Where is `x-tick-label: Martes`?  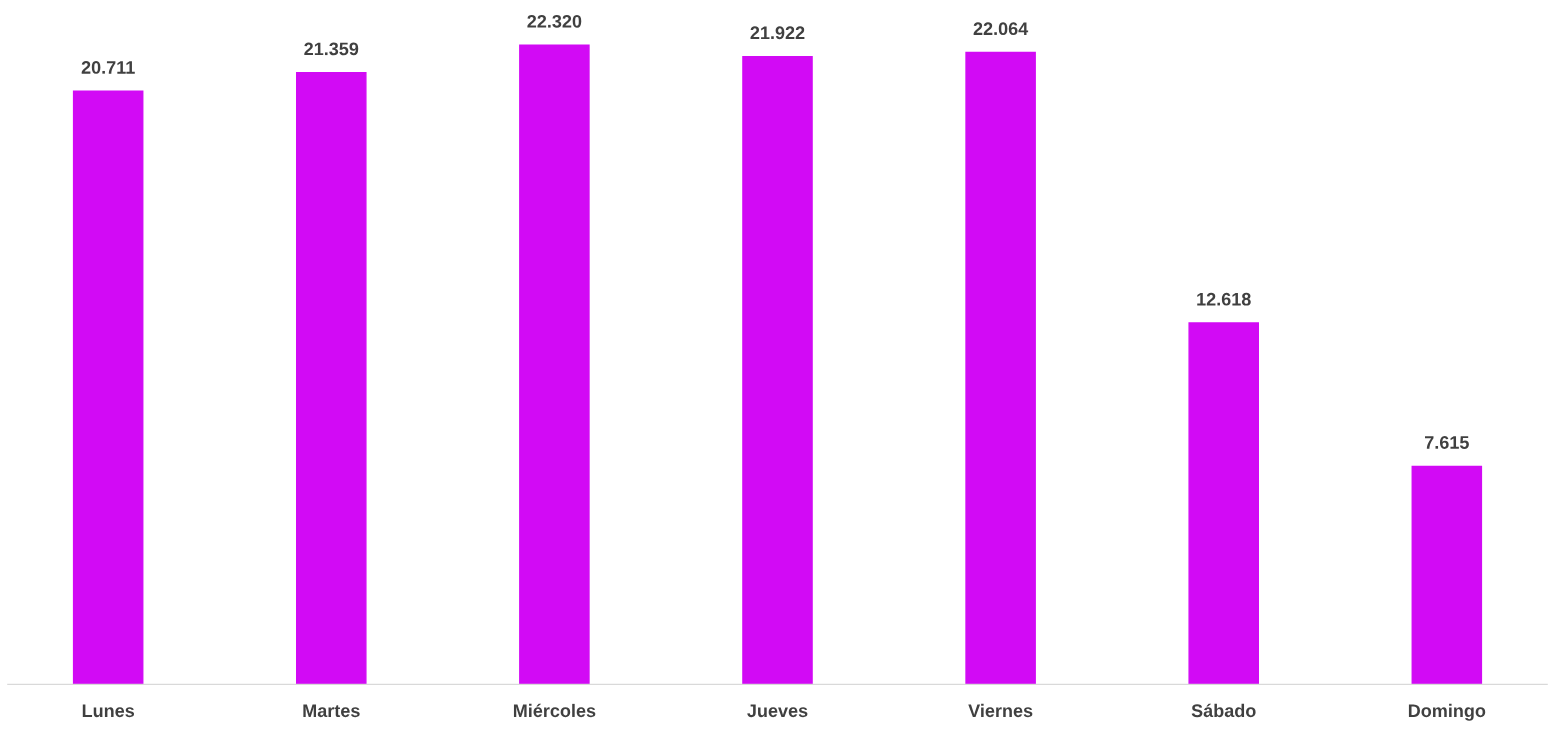
x-tick-label: Martes is located at coordinates (331, 711).